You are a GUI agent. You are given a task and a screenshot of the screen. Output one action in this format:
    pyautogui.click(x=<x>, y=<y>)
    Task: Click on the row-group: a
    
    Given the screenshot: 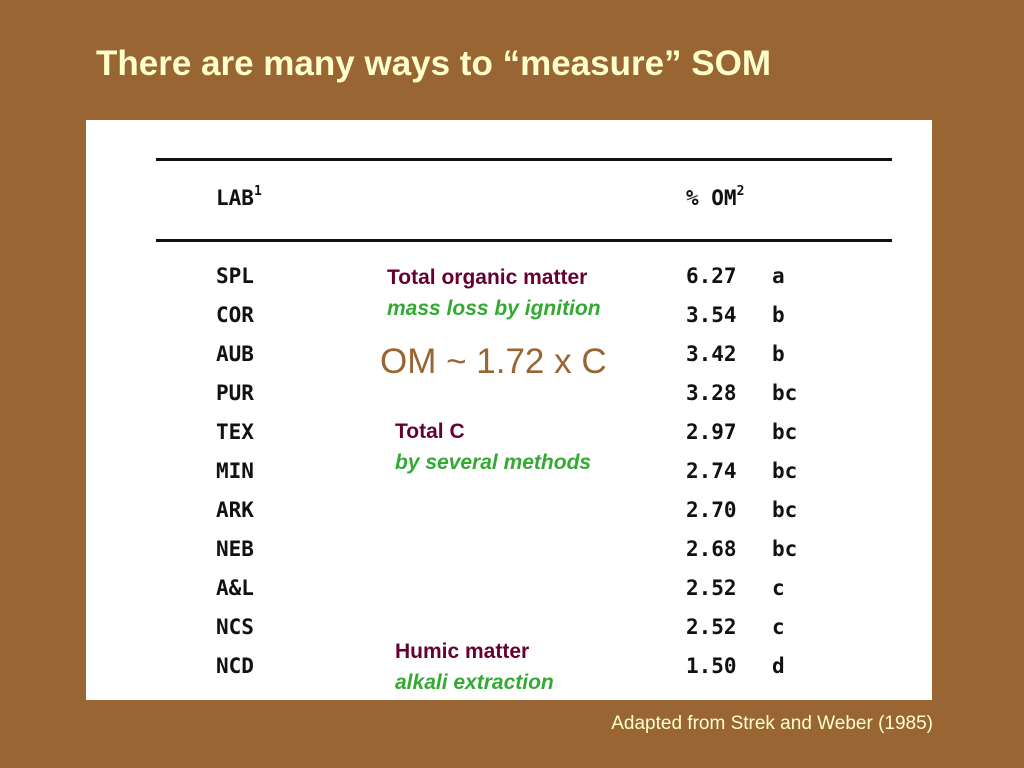 What is the action you would take?
    pyautogui.click(x=778, y=276)
    